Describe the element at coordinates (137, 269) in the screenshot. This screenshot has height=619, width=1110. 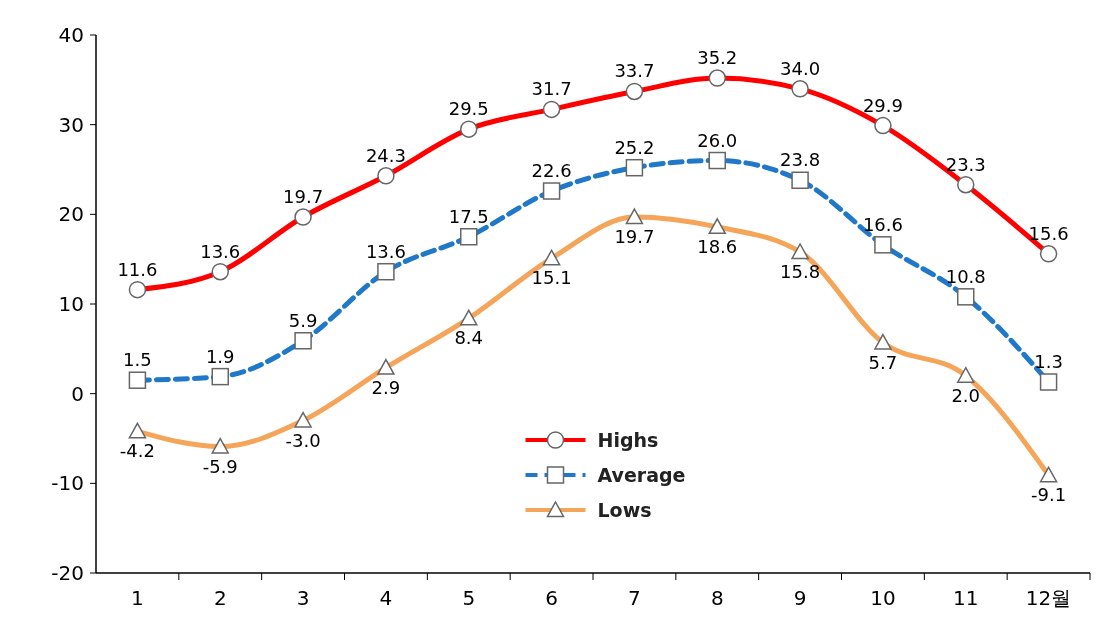
I see `data-label: 11.6` at that location.